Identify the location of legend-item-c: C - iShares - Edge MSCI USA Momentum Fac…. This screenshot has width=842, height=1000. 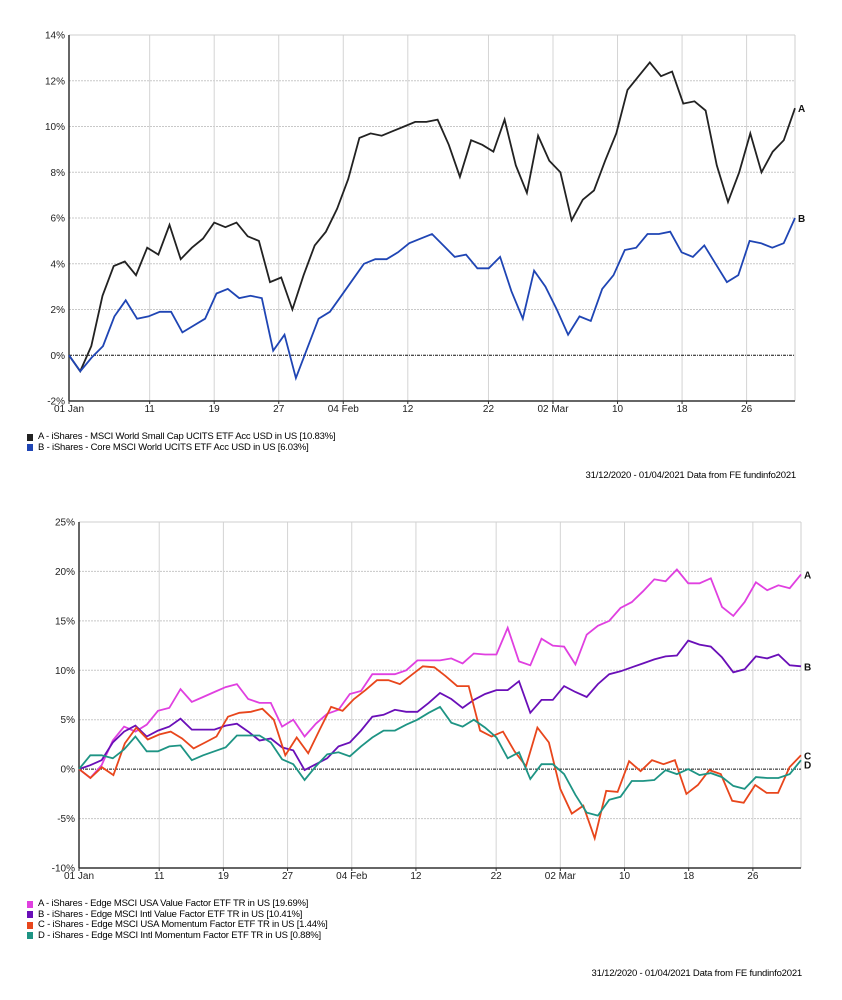
(177, 925).